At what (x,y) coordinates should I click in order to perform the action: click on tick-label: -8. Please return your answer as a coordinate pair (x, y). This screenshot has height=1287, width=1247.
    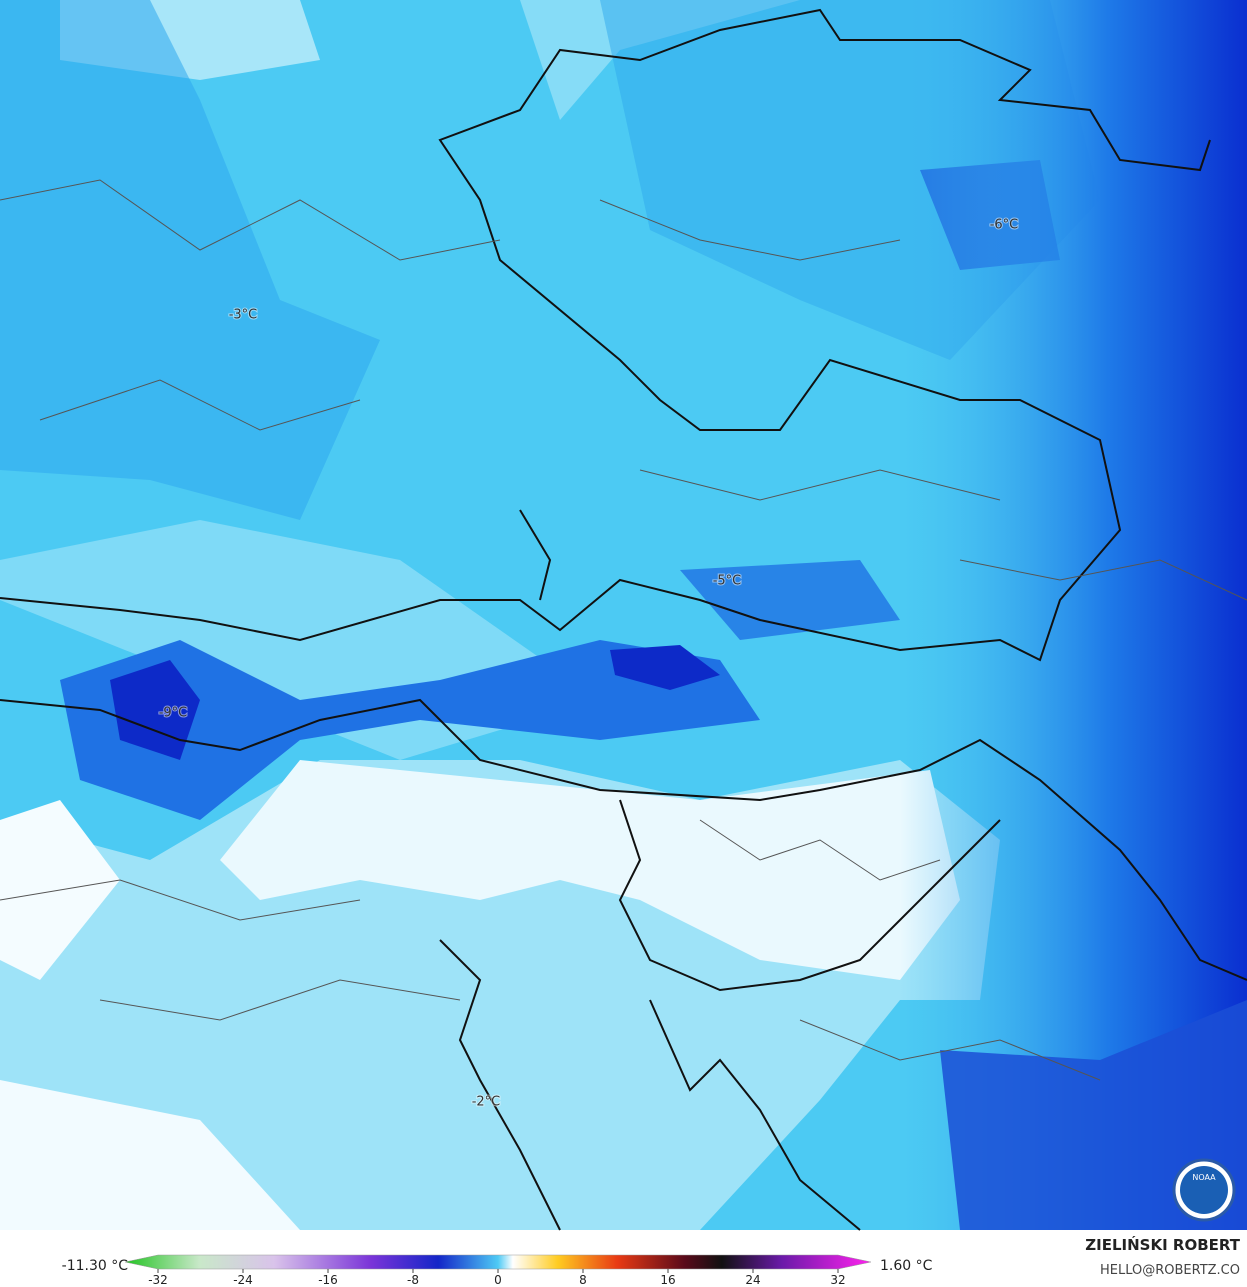
    Looking at the image, I should click on (413, 1280).